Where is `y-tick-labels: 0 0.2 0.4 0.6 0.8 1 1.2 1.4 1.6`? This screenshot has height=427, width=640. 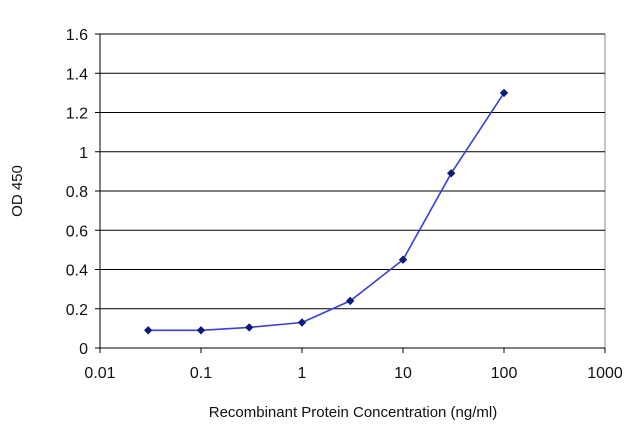
y-tick-labels: 0 0.2 0.4 0.6 0.8 1 1.2 1.4 1.6 is located at coordinates (77, 192).